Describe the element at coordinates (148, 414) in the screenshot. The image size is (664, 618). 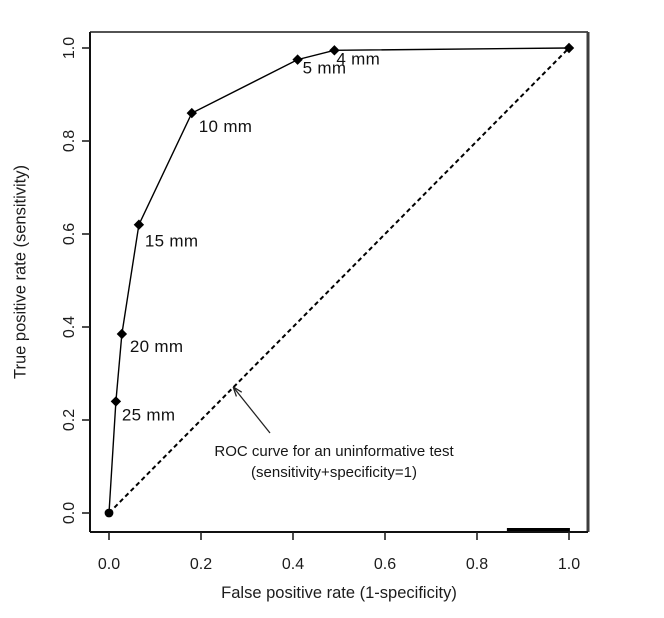
I see `point-label: 25 mm` at that location.